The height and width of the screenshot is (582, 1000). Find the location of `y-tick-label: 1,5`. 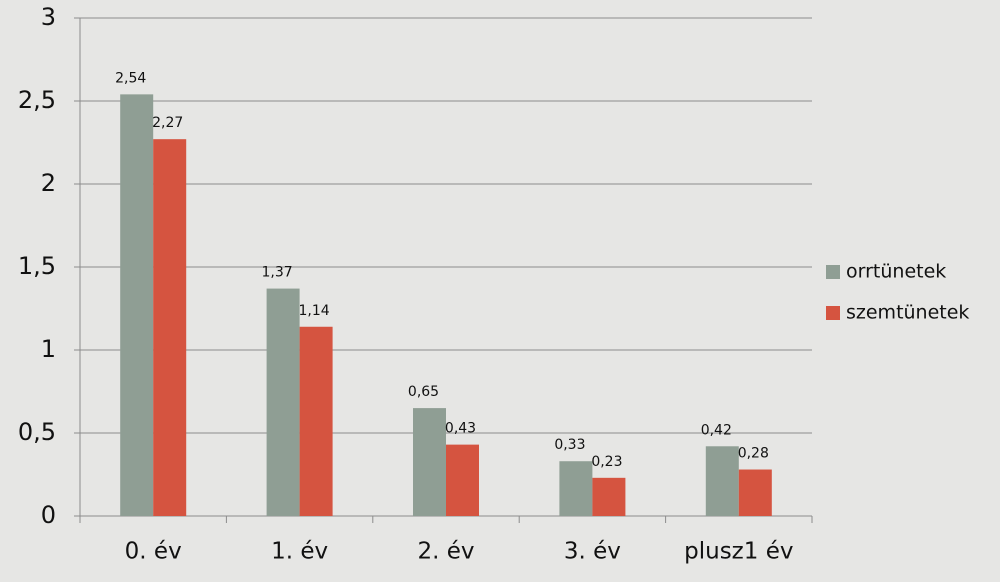

y-tick-label: 1,5 is located at coordinates (37, 266).